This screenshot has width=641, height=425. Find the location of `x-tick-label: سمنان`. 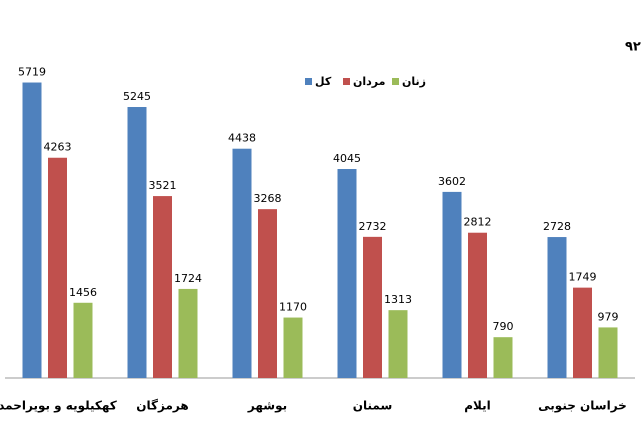

x-tick-label: سمنان is located at coordinates (373, 406).